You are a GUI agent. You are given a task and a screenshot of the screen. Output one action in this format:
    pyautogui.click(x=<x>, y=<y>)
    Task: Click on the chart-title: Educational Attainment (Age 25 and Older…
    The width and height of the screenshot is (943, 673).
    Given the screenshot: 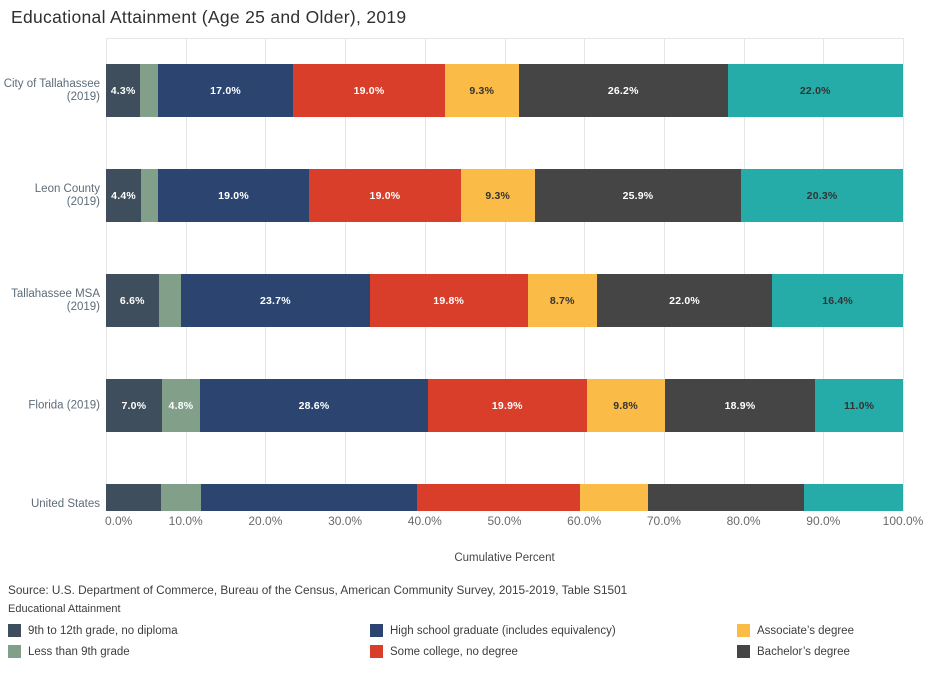 What is the action you would take?
    pyautogui.click(x=209, y=17)
    